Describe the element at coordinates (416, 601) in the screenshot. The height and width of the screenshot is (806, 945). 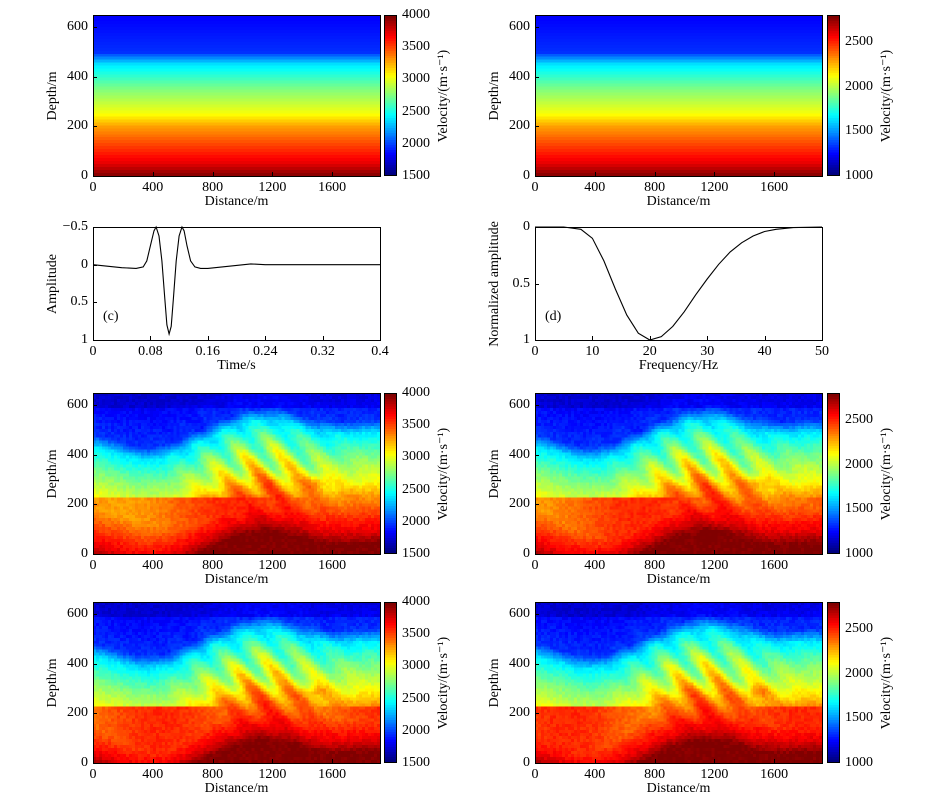
I see `colorbar-tick-label: 4000` at that location.